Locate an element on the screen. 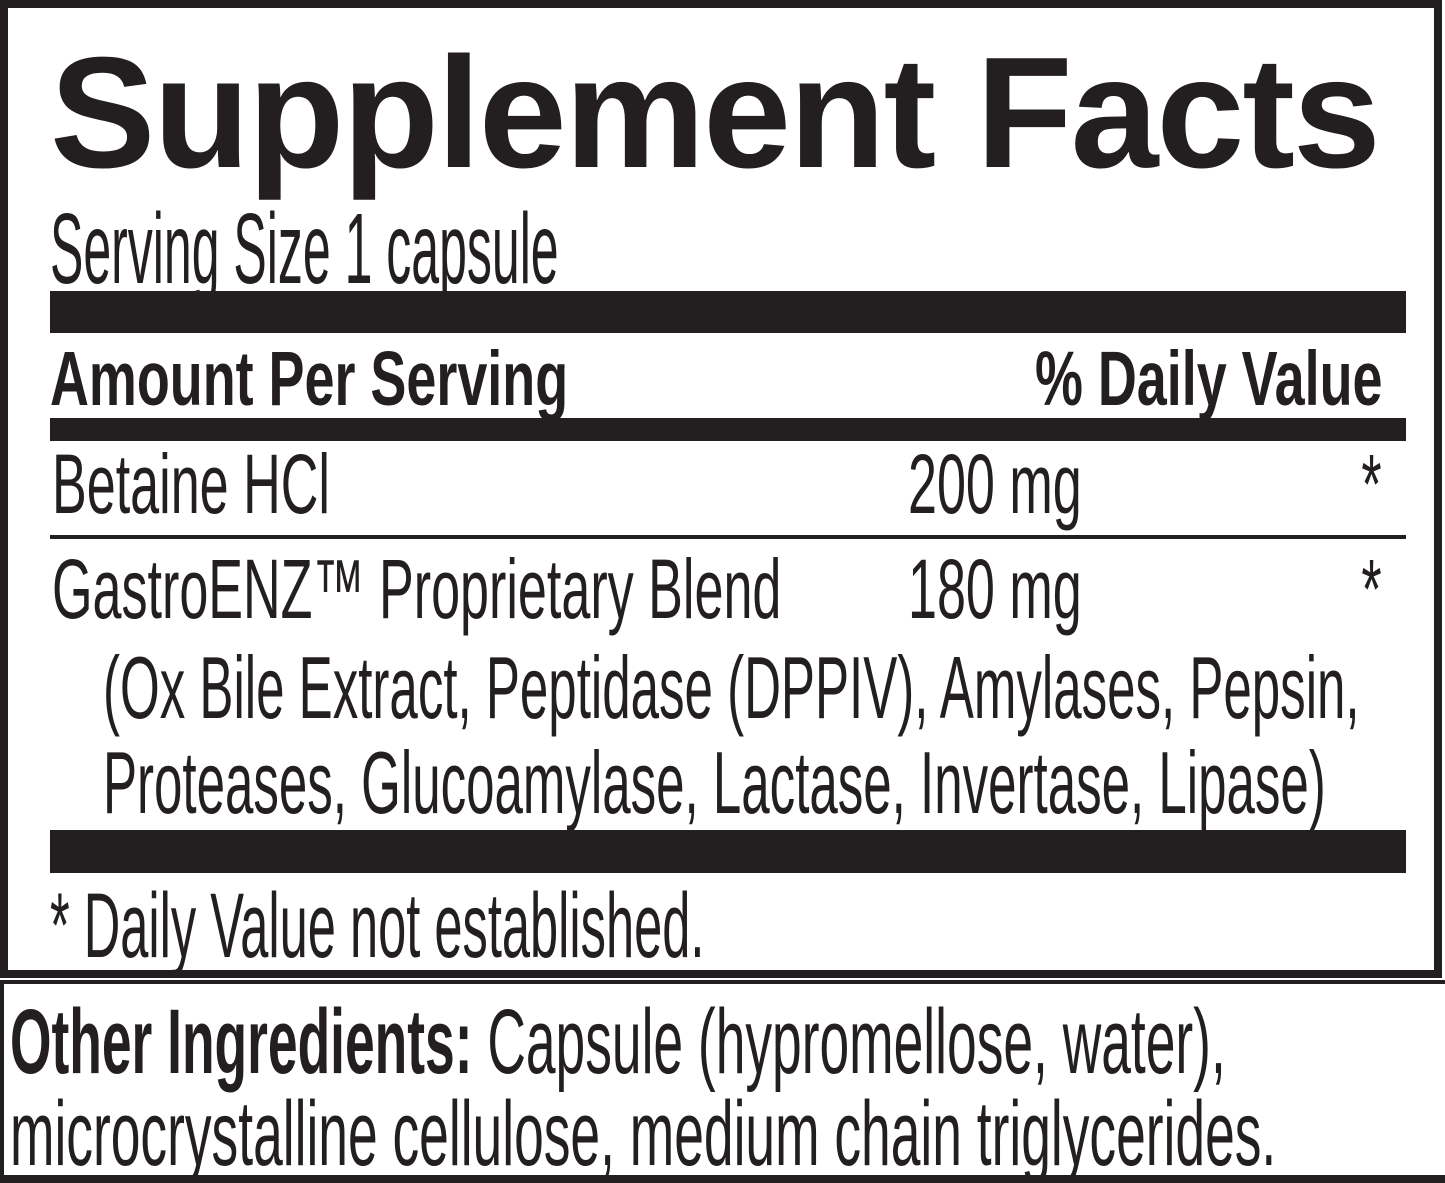 The width and height of the screenshot is (1445, 1183). divider-thick-bottom is located at coordinates (728, 851).